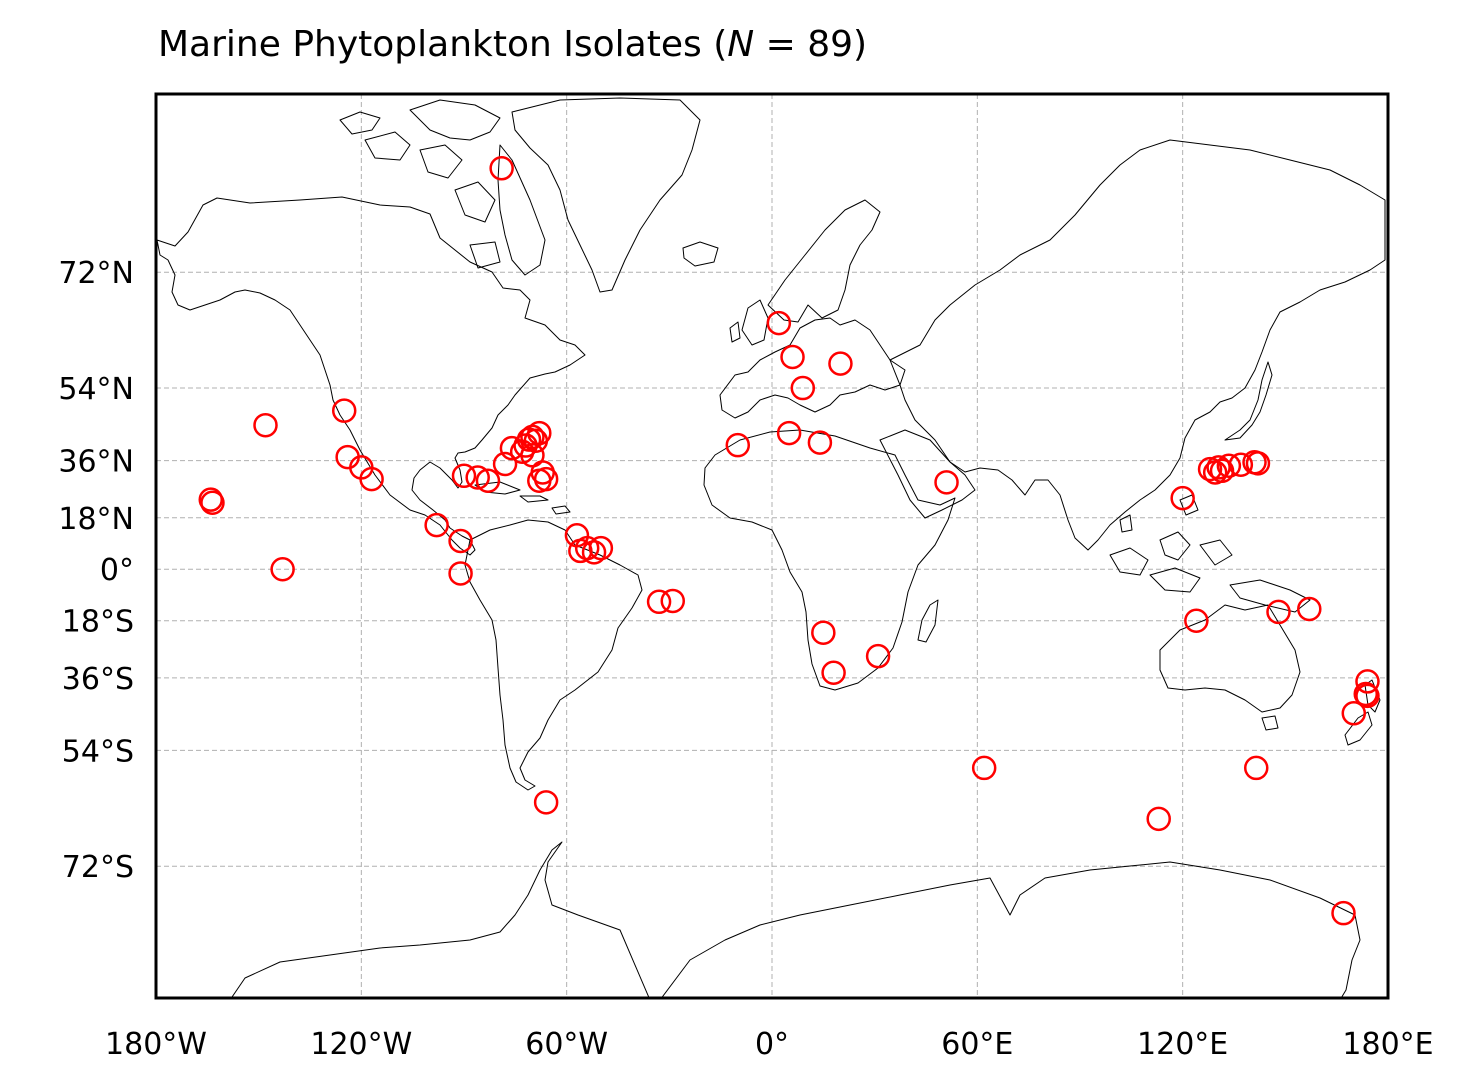 This screenshot has height=1091, width=1482. What do you see at coordinates (513, 44) in the screenshot?
I see `map-title: Marine Phytoplankton Isolates (N = 89)` at bounding box center [513, 44].